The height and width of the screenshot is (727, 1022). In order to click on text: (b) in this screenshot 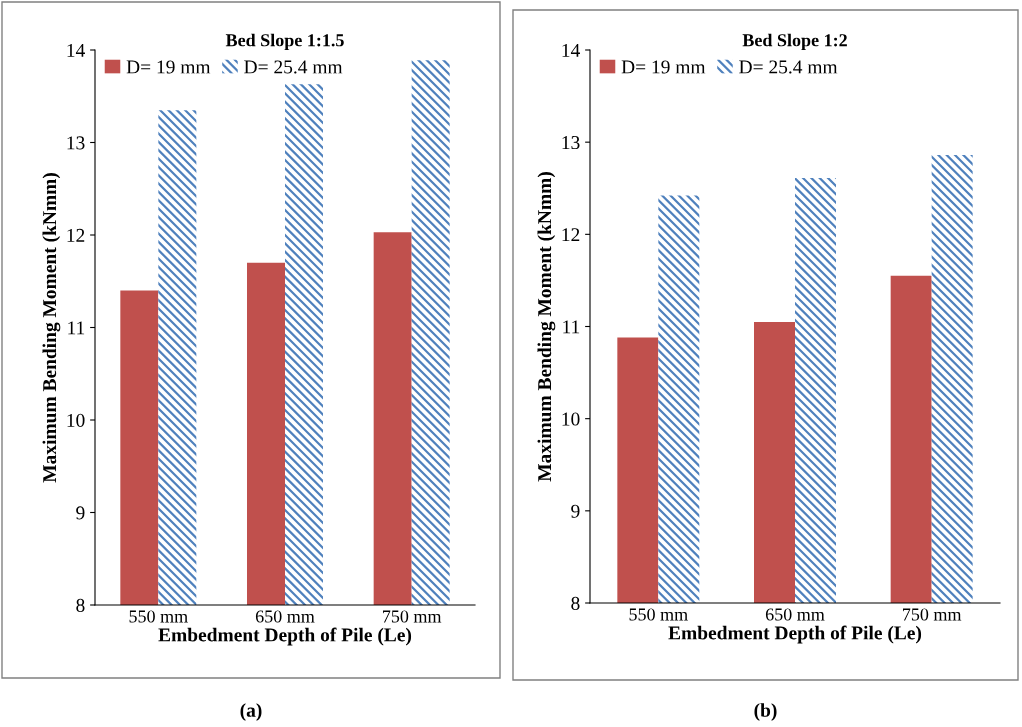, I will do `click(765, 712)`.